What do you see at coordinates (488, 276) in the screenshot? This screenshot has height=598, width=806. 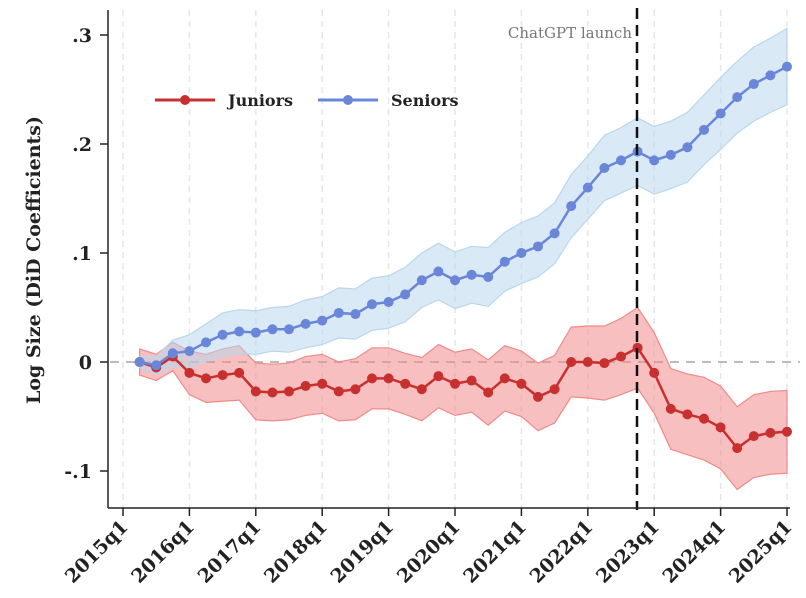 I see `seniors-point-2020q3` at bounding box center [488, 276].